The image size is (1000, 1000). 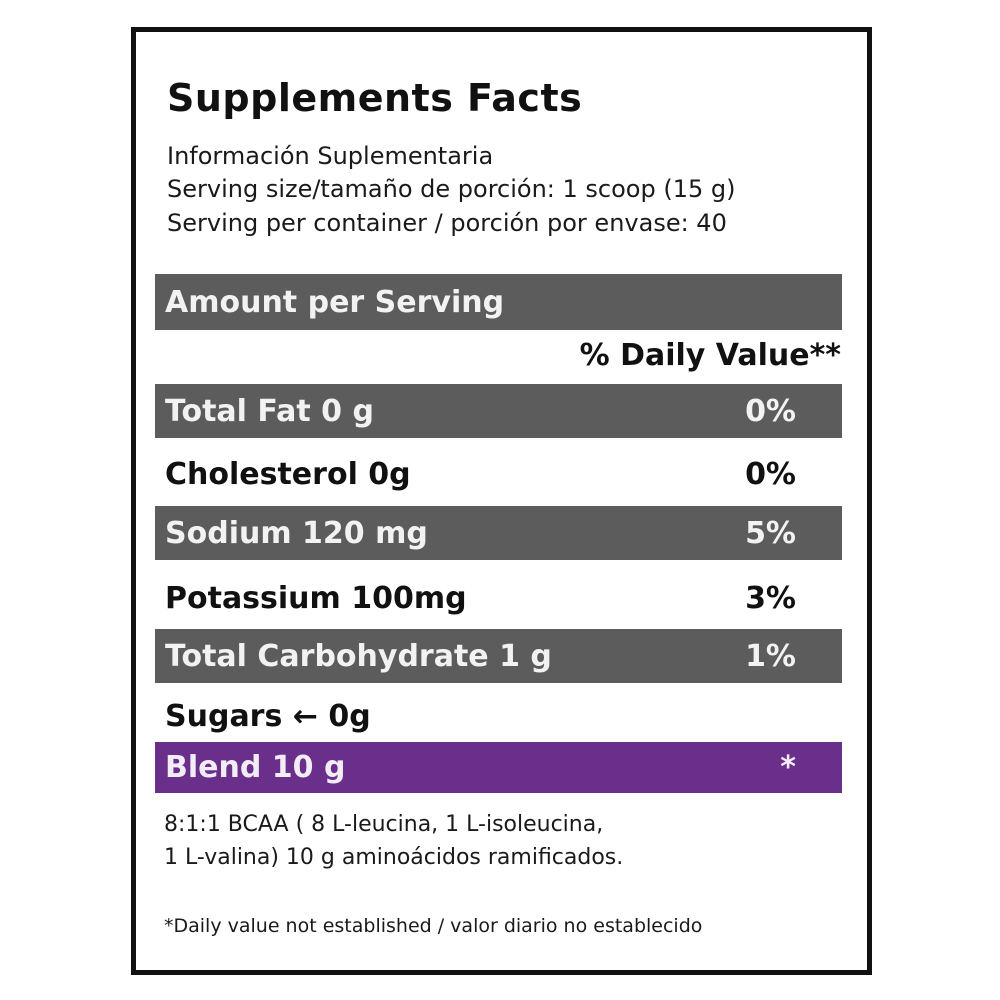 What do you see at coordinates (375, 98) in the screenshot?
I see `panel-title: Supplements Facts` at bounding box center [375, 98].